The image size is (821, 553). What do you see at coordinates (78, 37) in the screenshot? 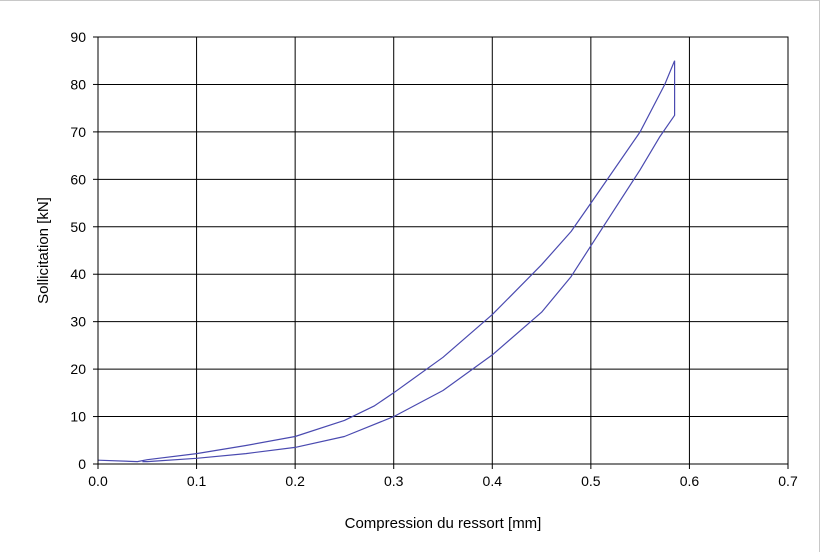
I see `y-tick-label: 90` at bounding box center [78, 37].